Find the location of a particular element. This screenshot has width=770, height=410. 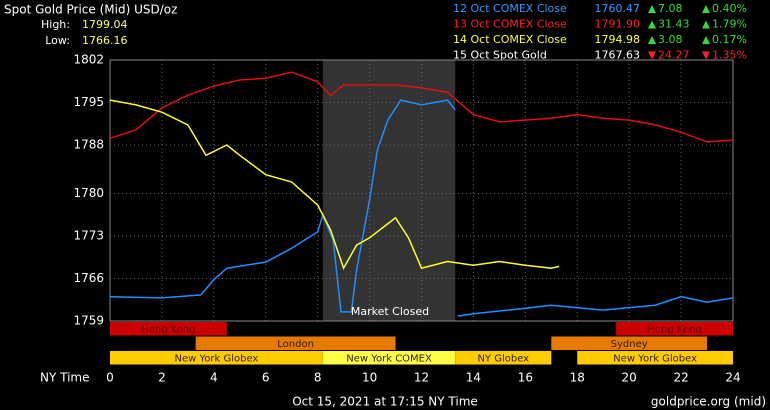

header-price: 1794.98 is located at coordinates (618, 39).